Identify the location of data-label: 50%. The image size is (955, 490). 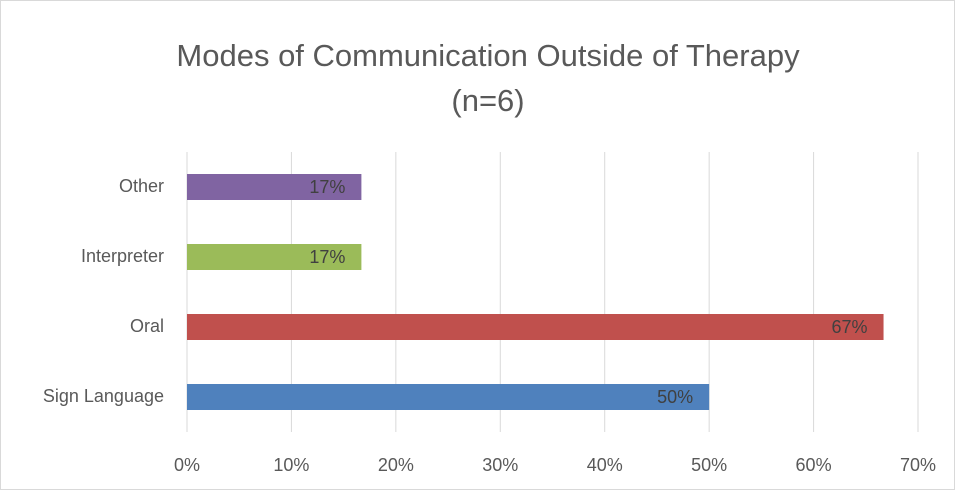
(675, 397).